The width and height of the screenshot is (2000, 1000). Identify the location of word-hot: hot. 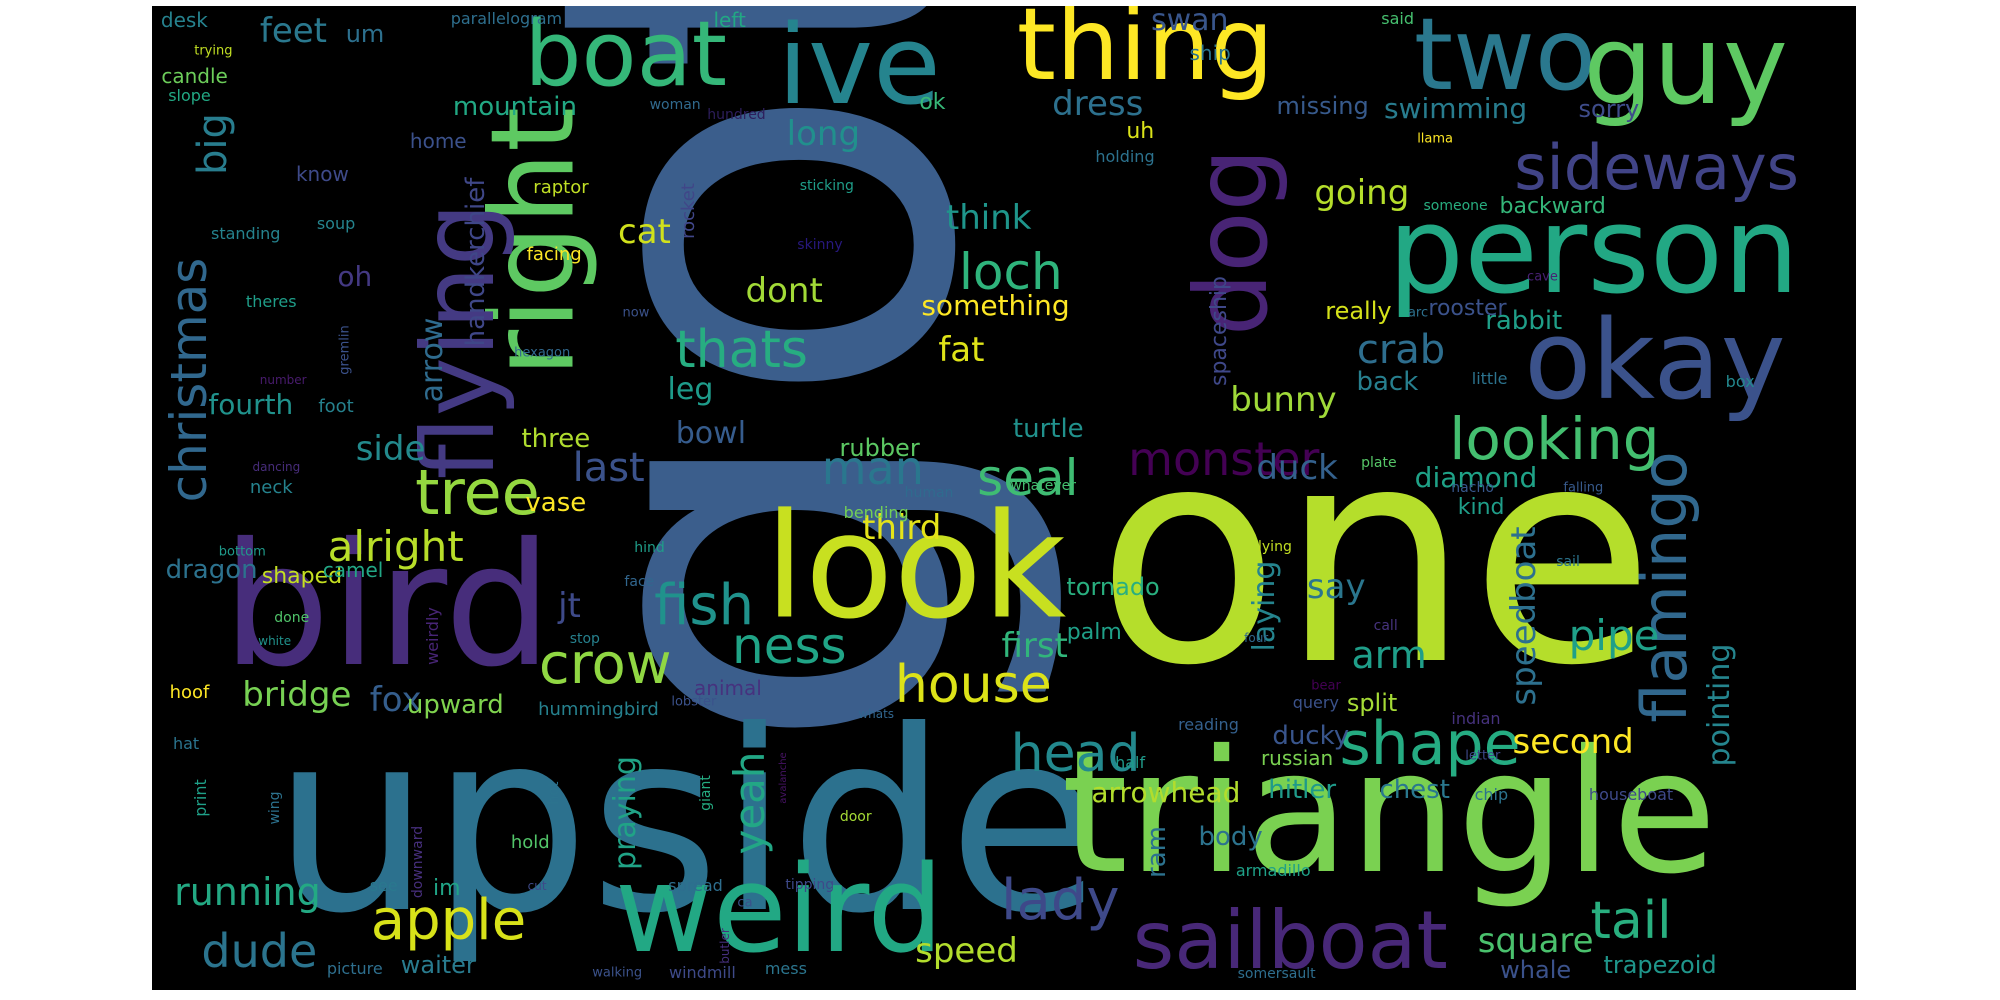
(554, 793).